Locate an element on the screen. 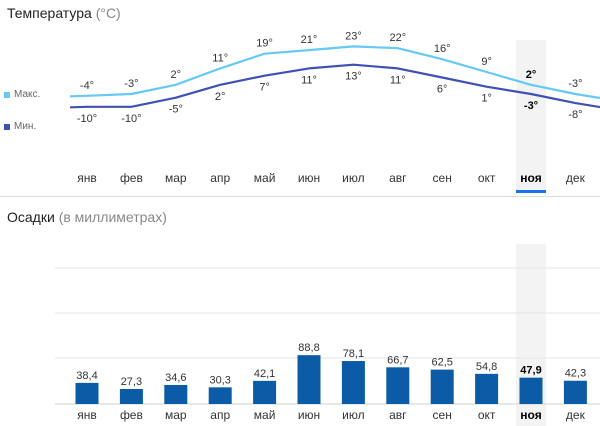 Image resolution: width=600 pixels, height=426 pixels. precip-value-label: 34,6 is located at coordinates (175, 378).